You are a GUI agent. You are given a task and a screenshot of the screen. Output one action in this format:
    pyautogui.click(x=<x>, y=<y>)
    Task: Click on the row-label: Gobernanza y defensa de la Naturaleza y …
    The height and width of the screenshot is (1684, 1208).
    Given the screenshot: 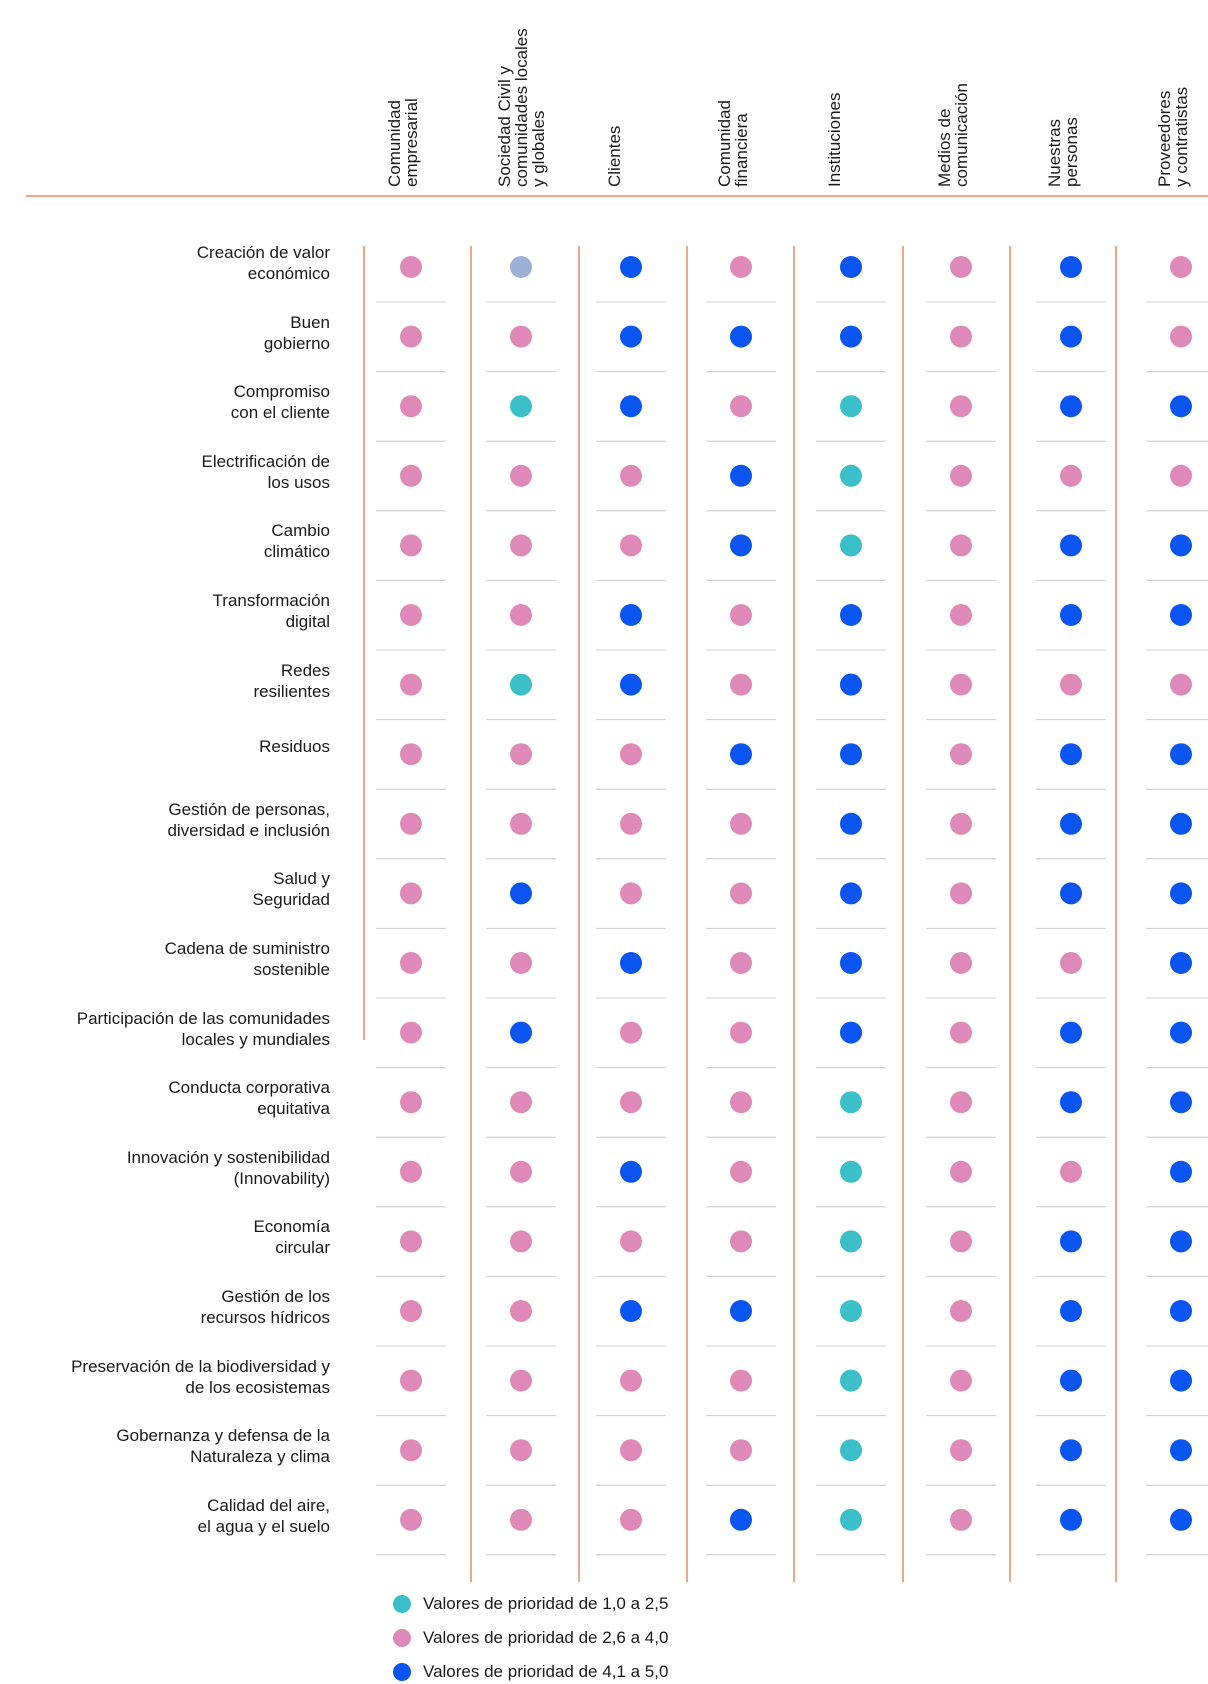 What is the action you would take?
    pyautogui.click(x=223, y=1446)
    